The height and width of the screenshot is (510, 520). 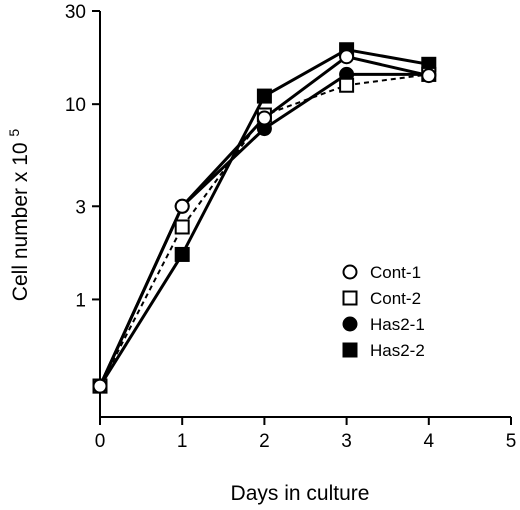 I want to click on y-tick-label: 3, so click(x=80, y=207).